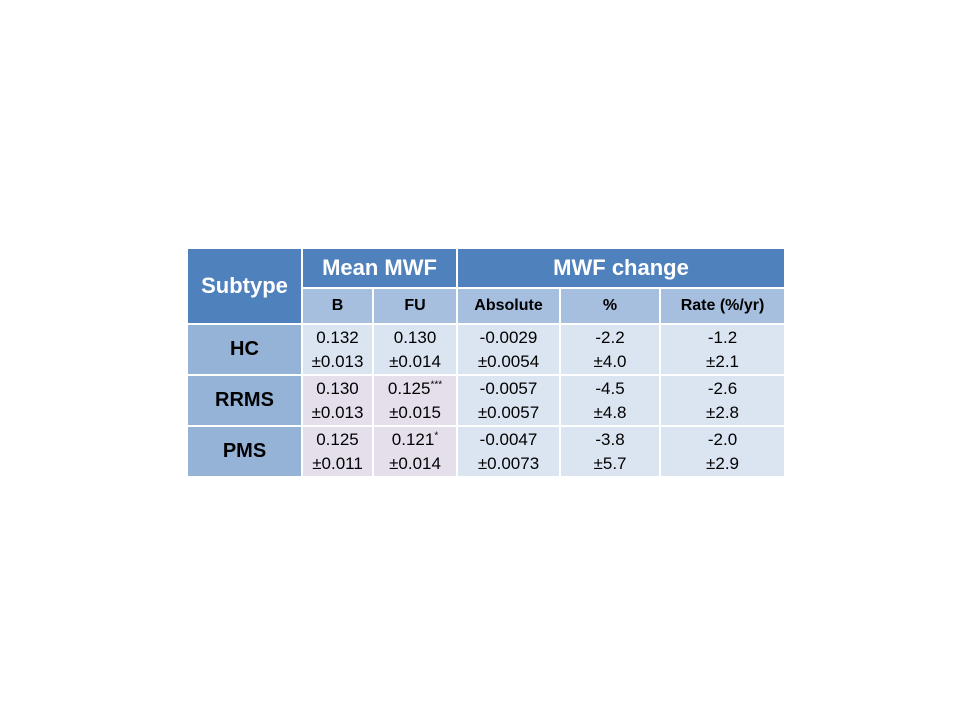 This screenshot has height=720, width=960. What do you see at coordinates (508, 361) in the screenshot?
I see `cell-sd: ±0.0054` at bounding box center [508, 361].